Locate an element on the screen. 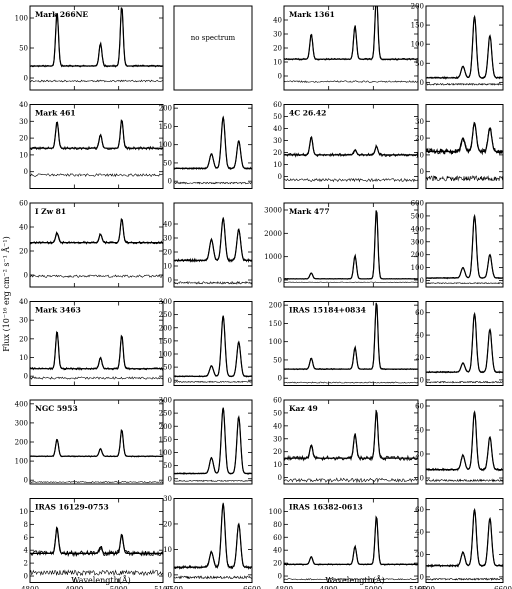 Image resolution: width=512 pixels, height=589 pixels. object-label: NGC 5953 is located at coordinates (56, 408).